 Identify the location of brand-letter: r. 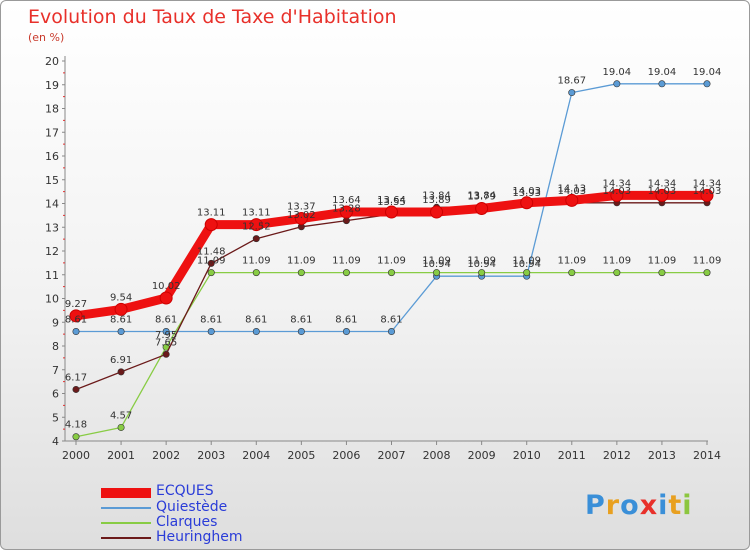
(613, 505).